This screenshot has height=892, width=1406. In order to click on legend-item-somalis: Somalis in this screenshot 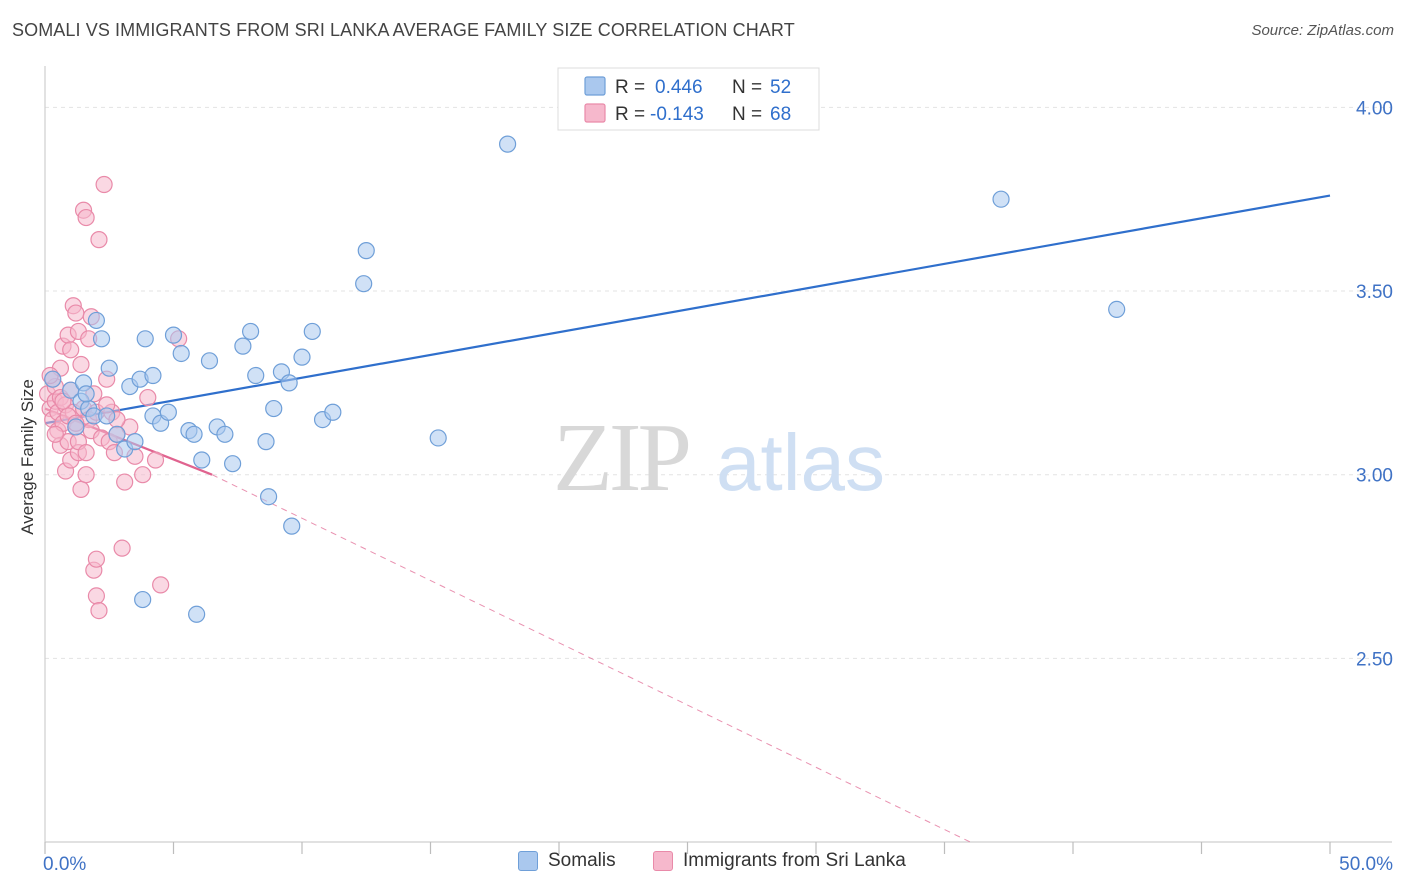, I will do `click(567, 861)`.